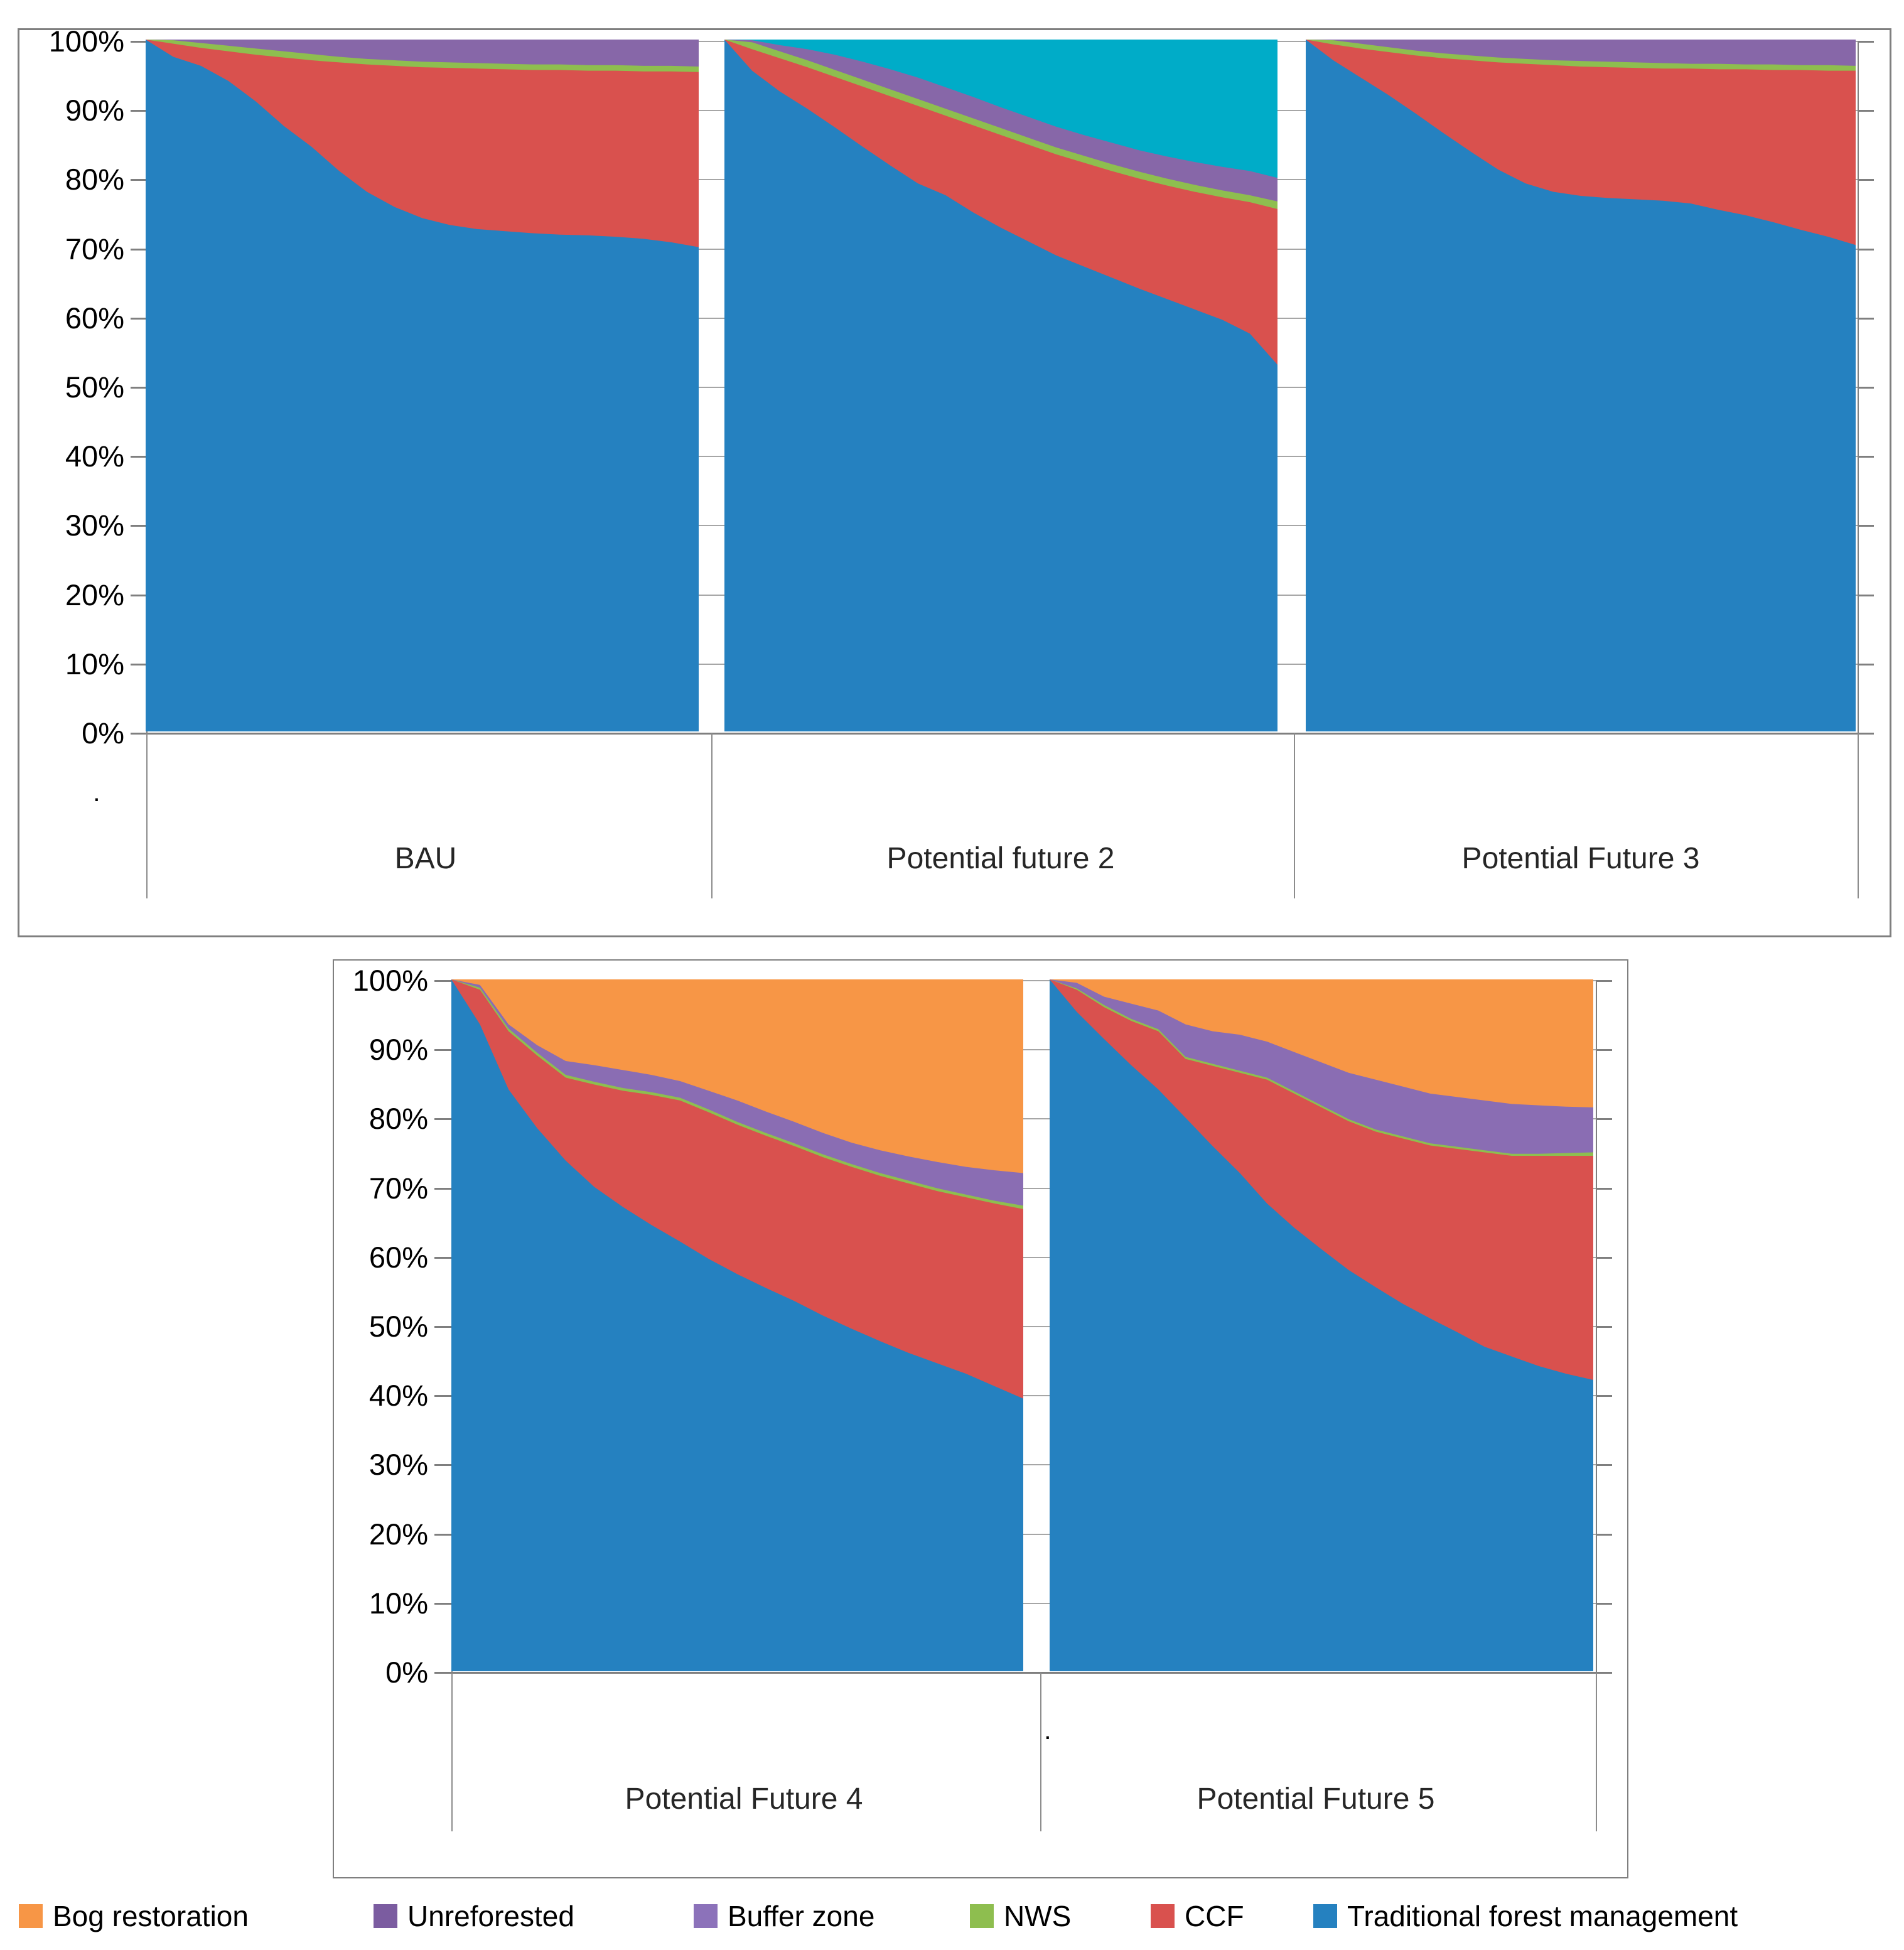 This screenshot has width=1904, height=1950. Describe the element at coordinates (490, 1916) in the screenshot. I see `legend-label: Unreforested` at that location.